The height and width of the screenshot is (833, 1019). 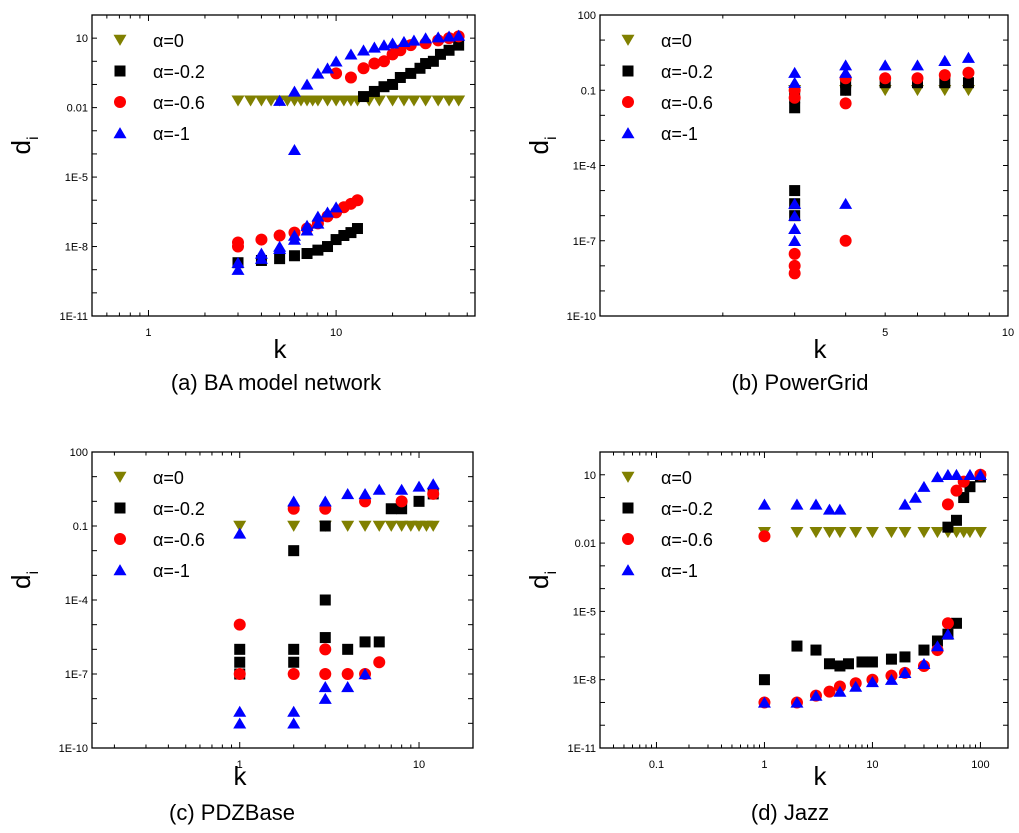 What do you see at coordinates (584, 612) in the screenshot?
I see `y-tick-label: 1E-5` at bounding box center [584, 612].